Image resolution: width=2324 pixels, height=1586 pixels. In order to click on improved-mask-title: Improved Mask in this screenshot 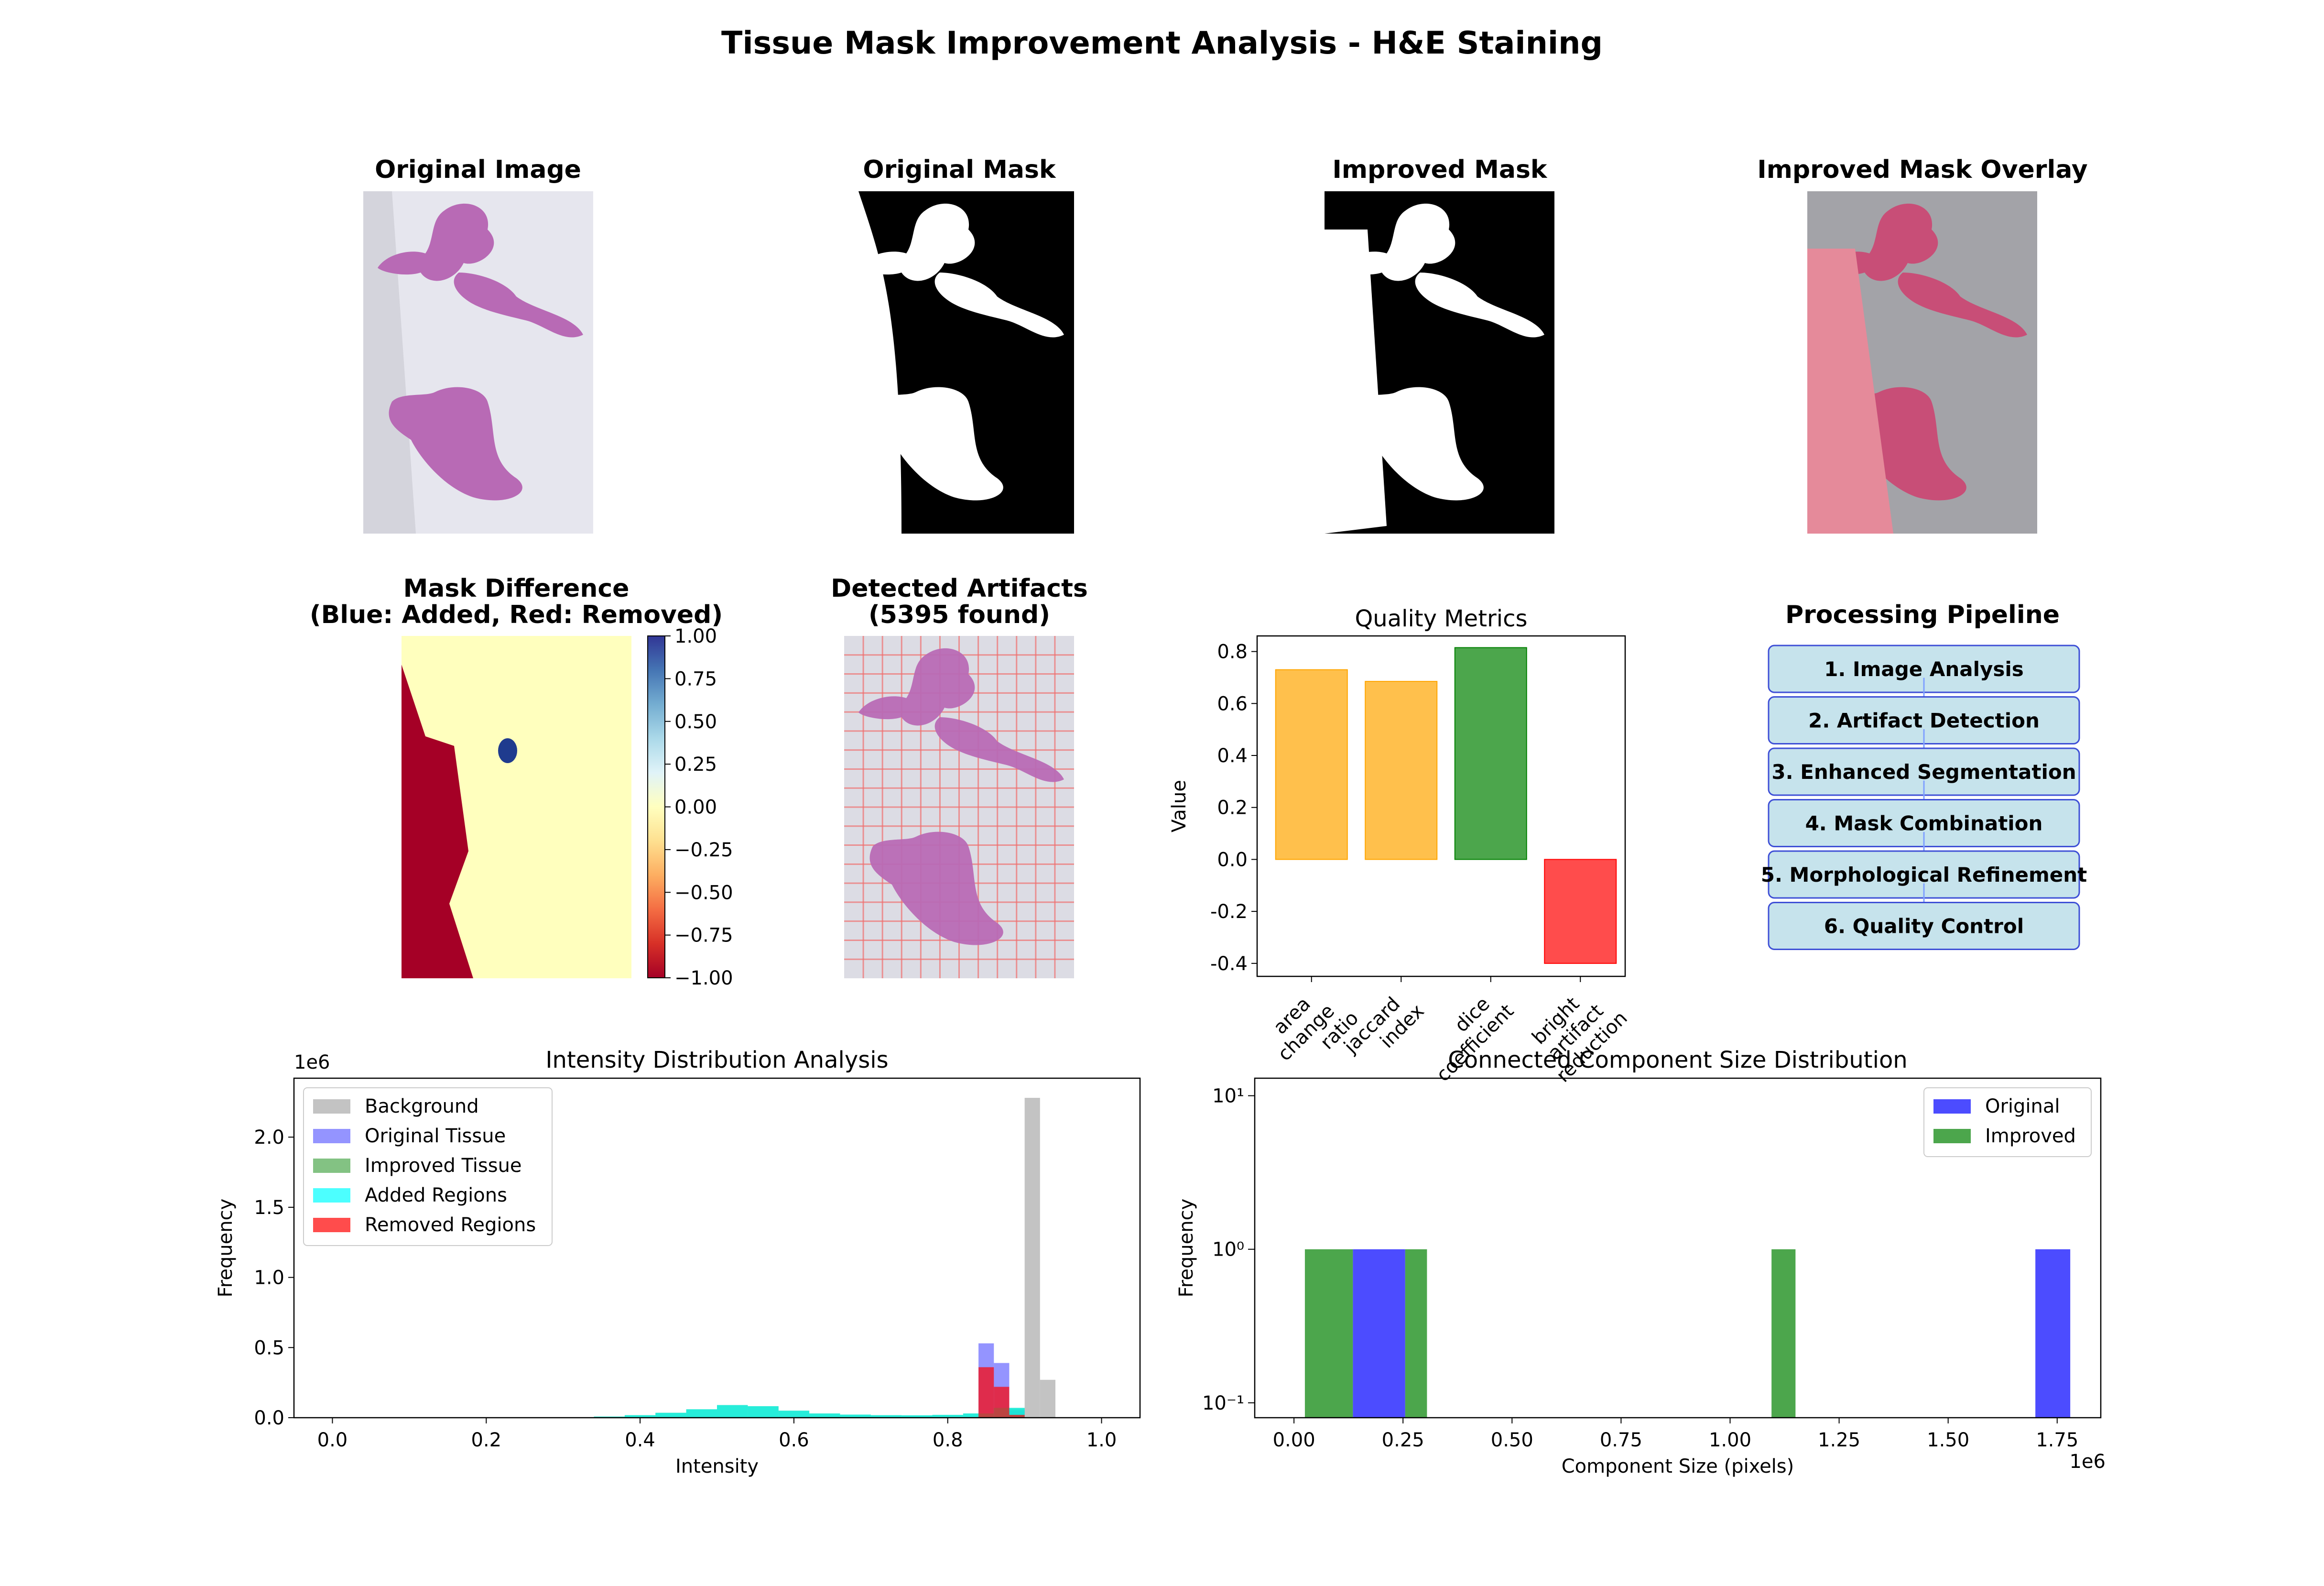, I will do `click(1440, 169)`.